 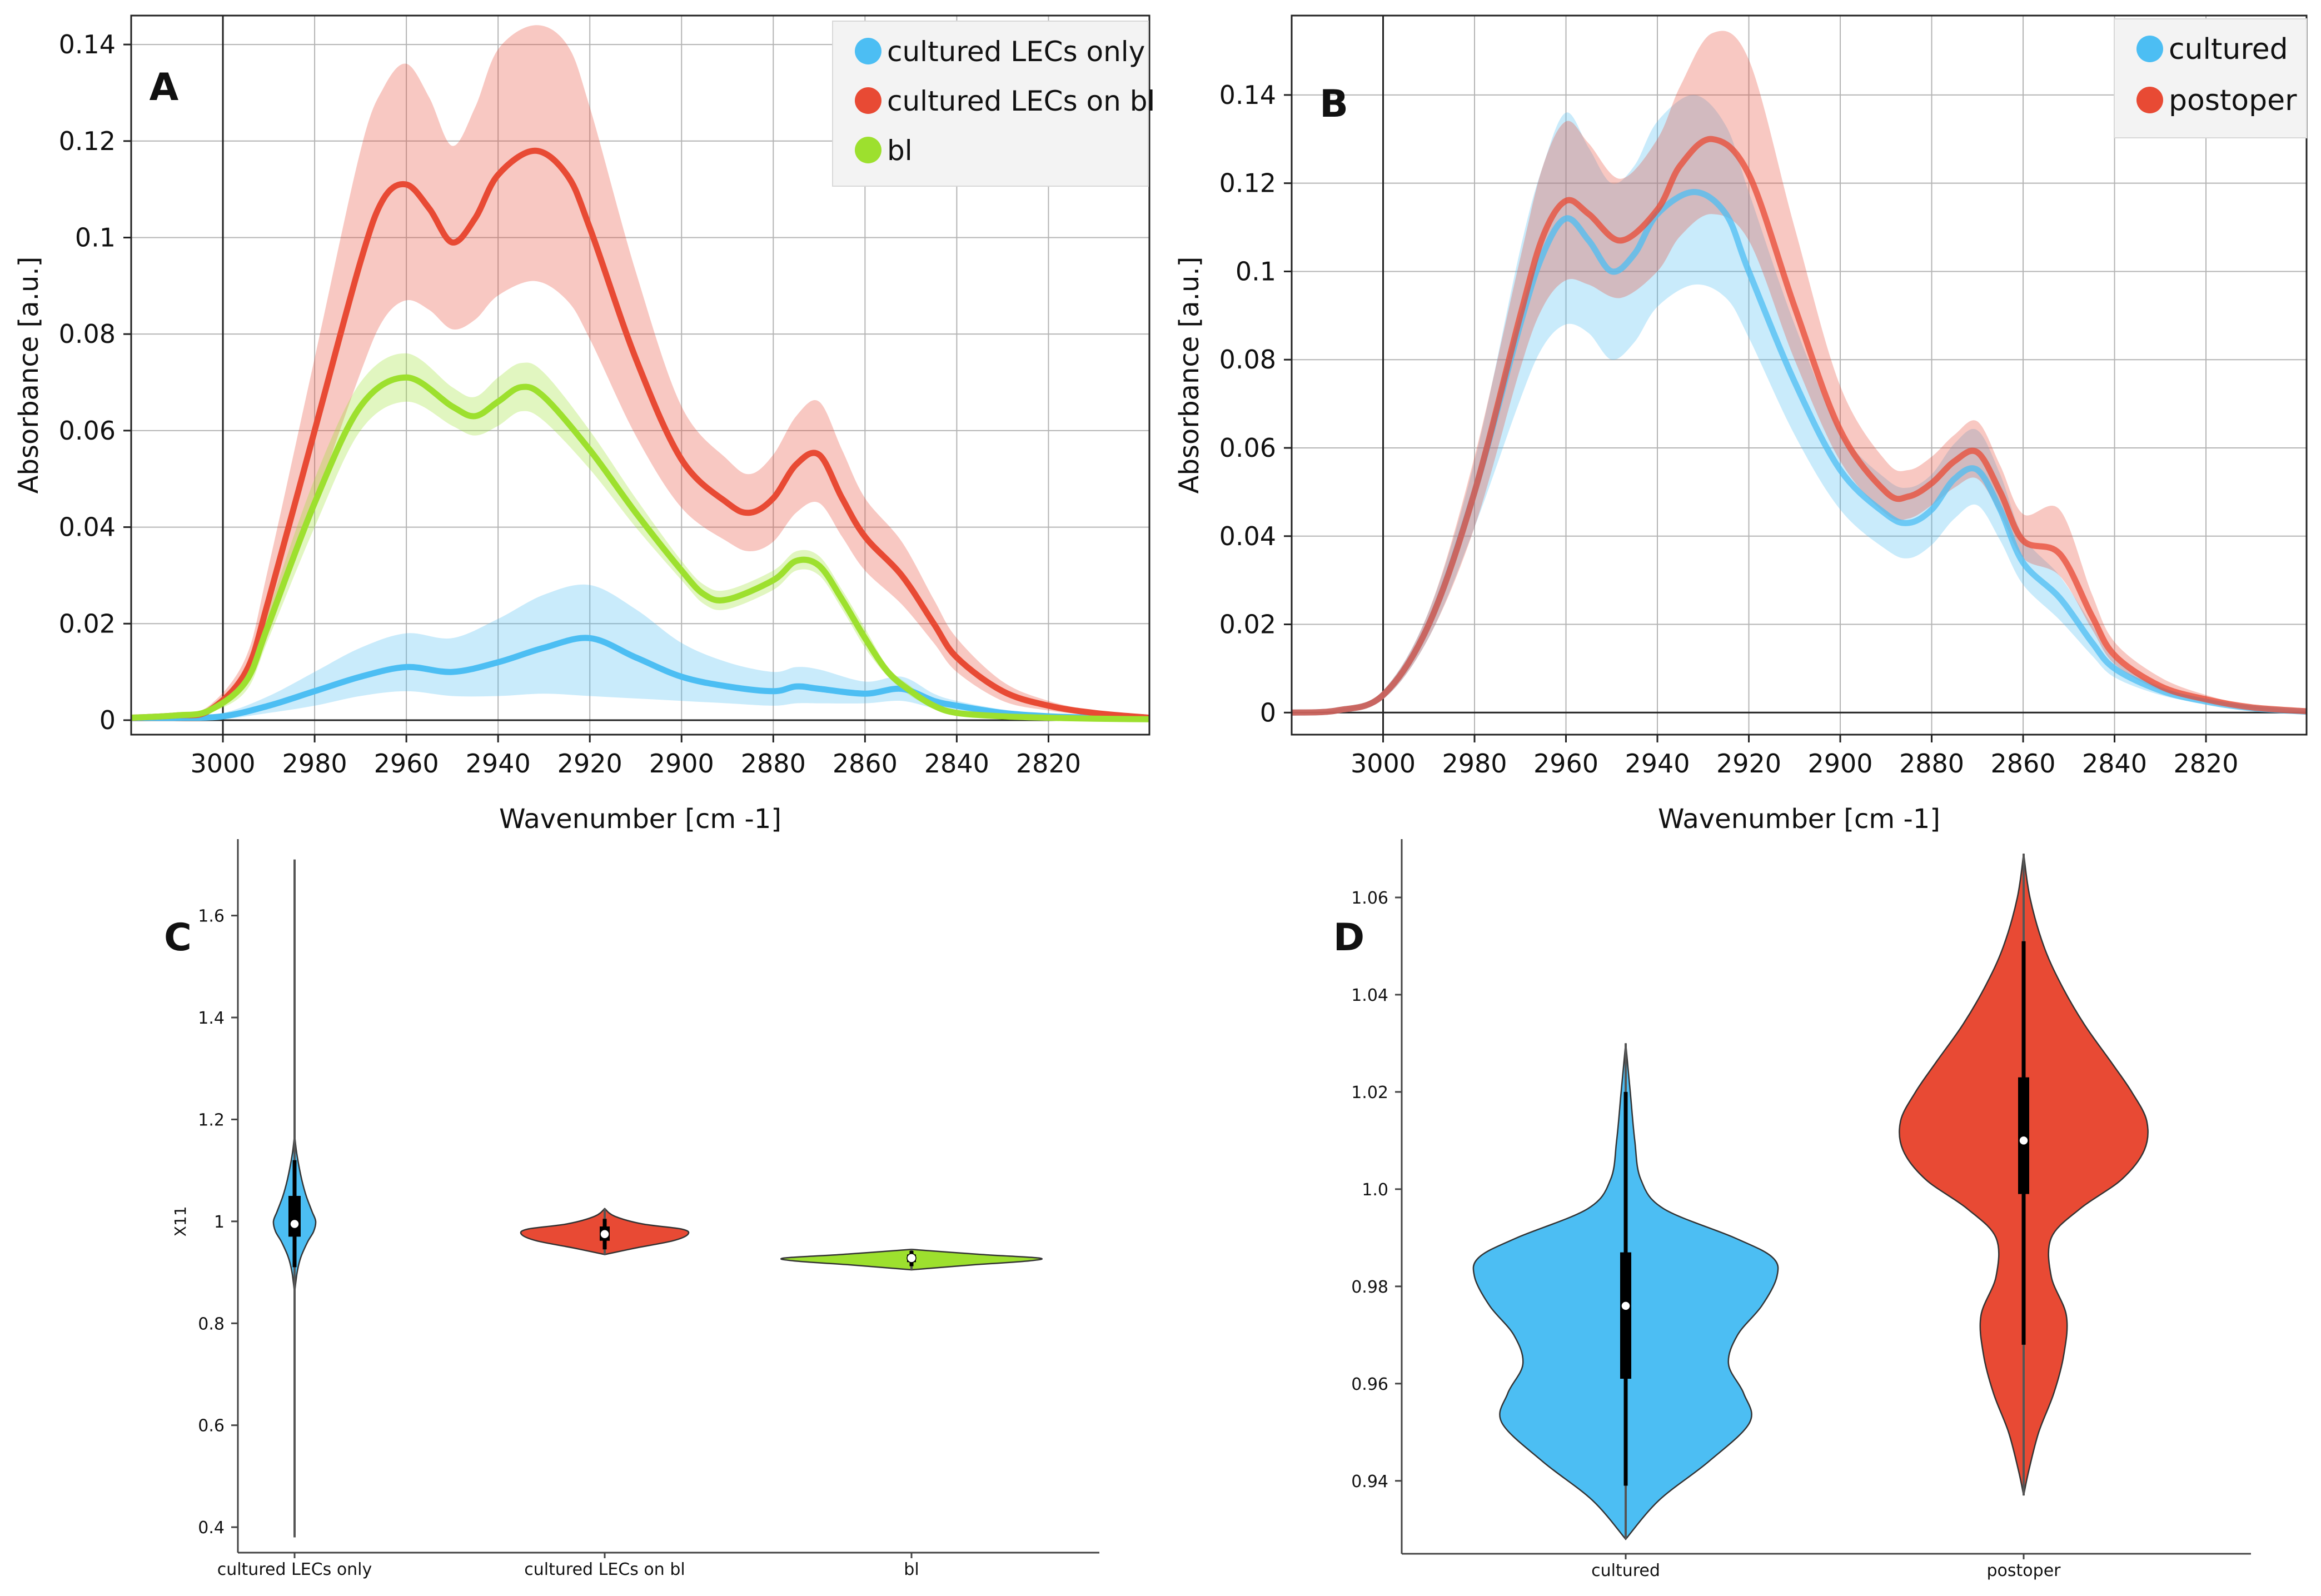 I want to click on y-tick-label: 0.96, so click(x=1370, y=1385).